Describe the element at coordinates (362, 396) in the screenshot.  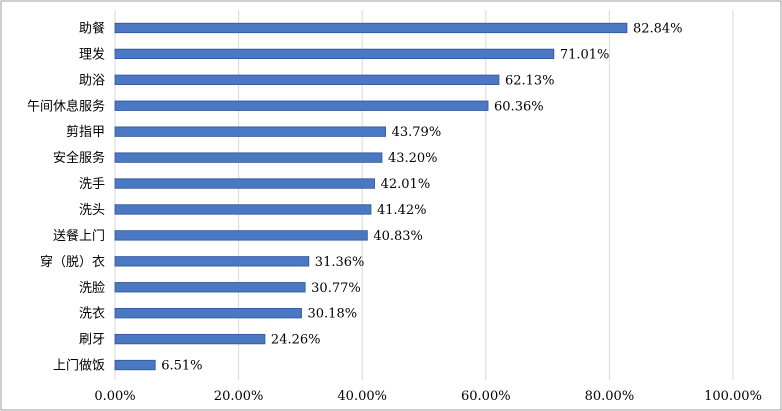
I see `x-tick-label: 40.00%` at that location.